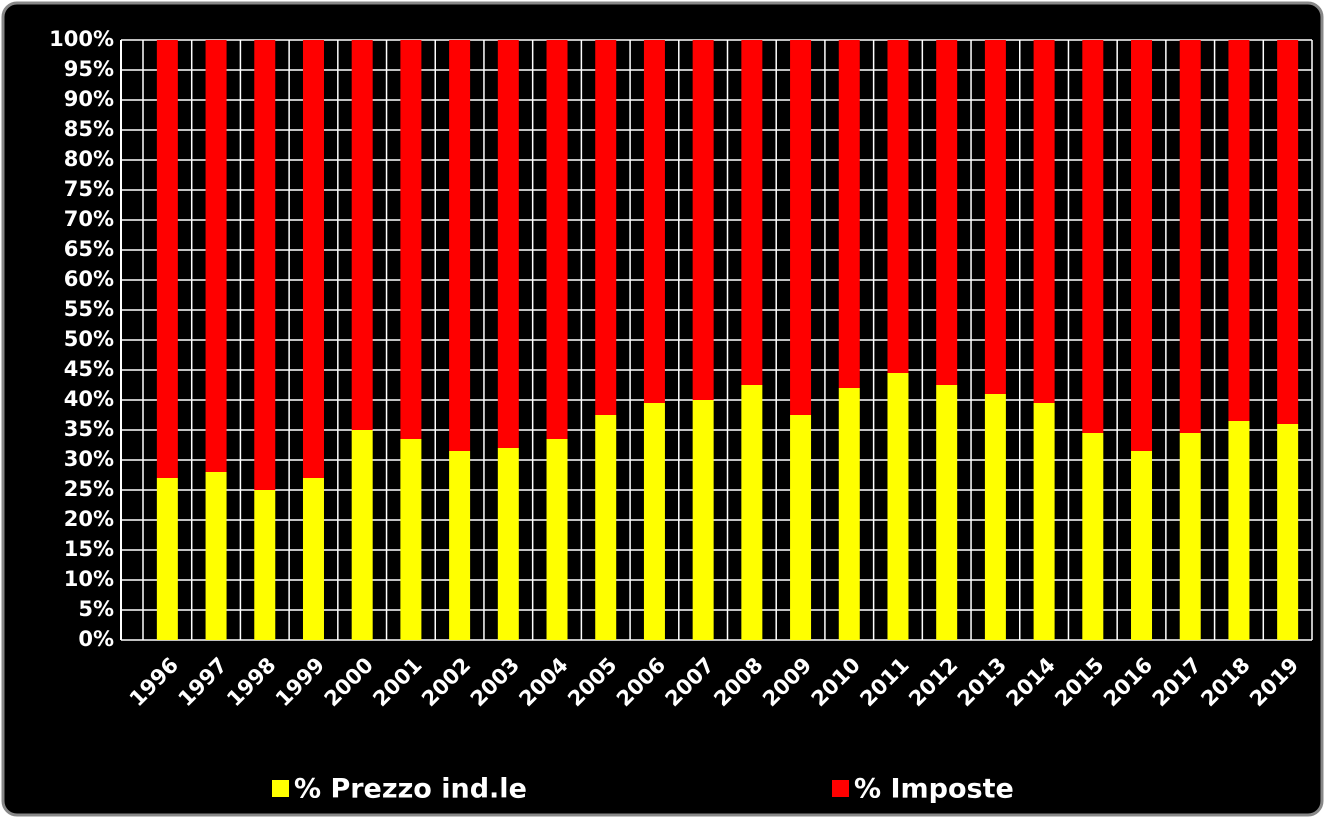  What do you see at coordinates (89, 279) in the screenshot?
I see `y-tick-label: 60%` at bounding box center [89, 279].